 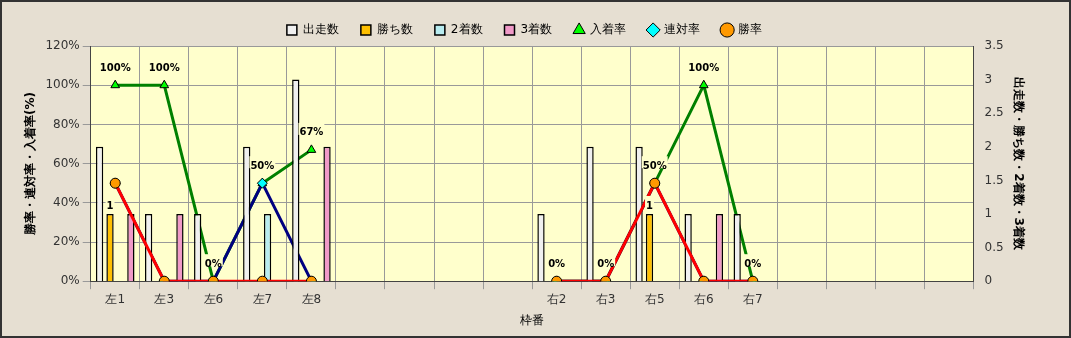 I want to click on x-axis-title: 枠番, so click(x=532, y=319).